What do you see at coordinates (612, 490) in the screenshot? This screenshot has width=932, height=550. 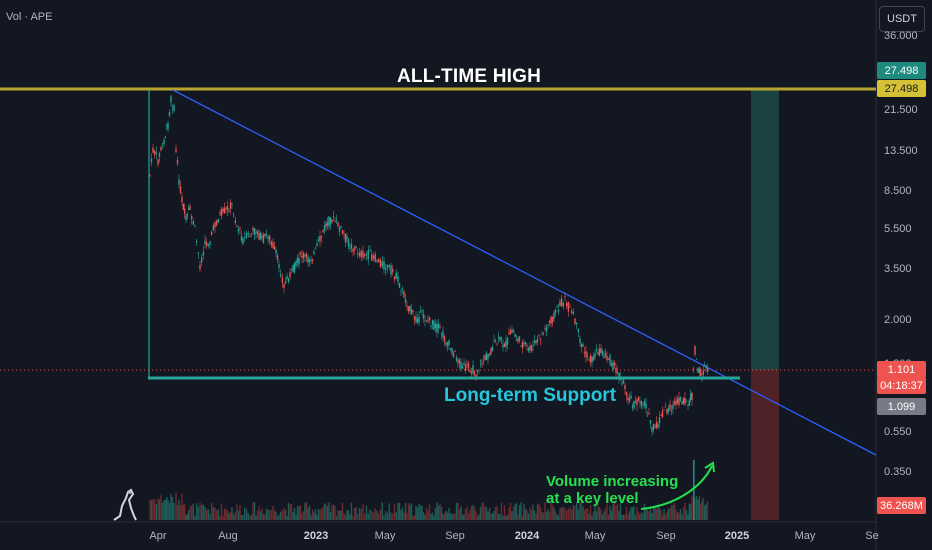 I see `volume-annotation: Volume increasing at a key level` at bounding box center [612, 490].